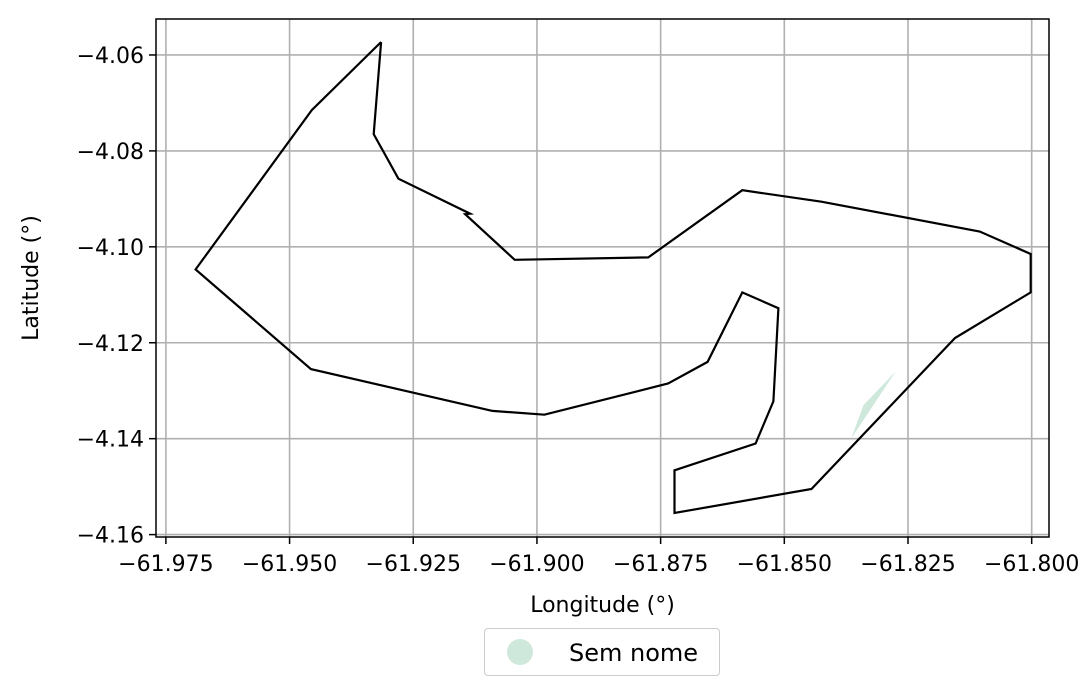  What do you see at coordinates (634, 653) in the screenshot?
I see `legend-label: Sem nome` at bounding box center [634, 653].